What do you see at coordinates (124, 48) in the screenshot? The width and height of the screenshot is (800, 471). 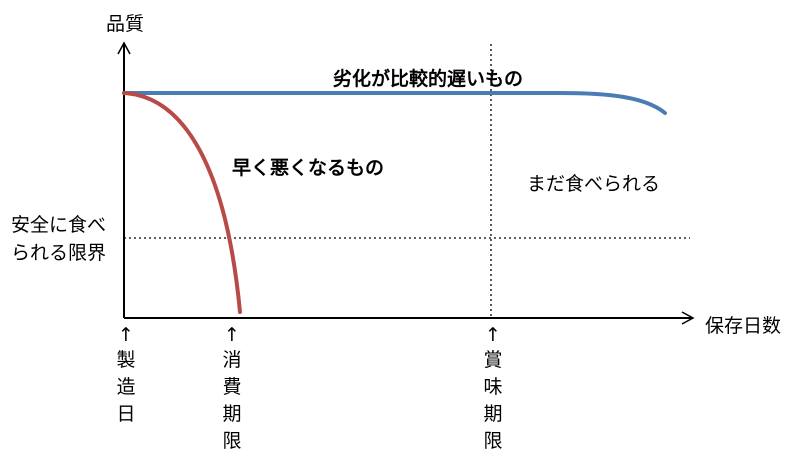 I see `y-axis-arrowhead` at bounding box center [124, 48].